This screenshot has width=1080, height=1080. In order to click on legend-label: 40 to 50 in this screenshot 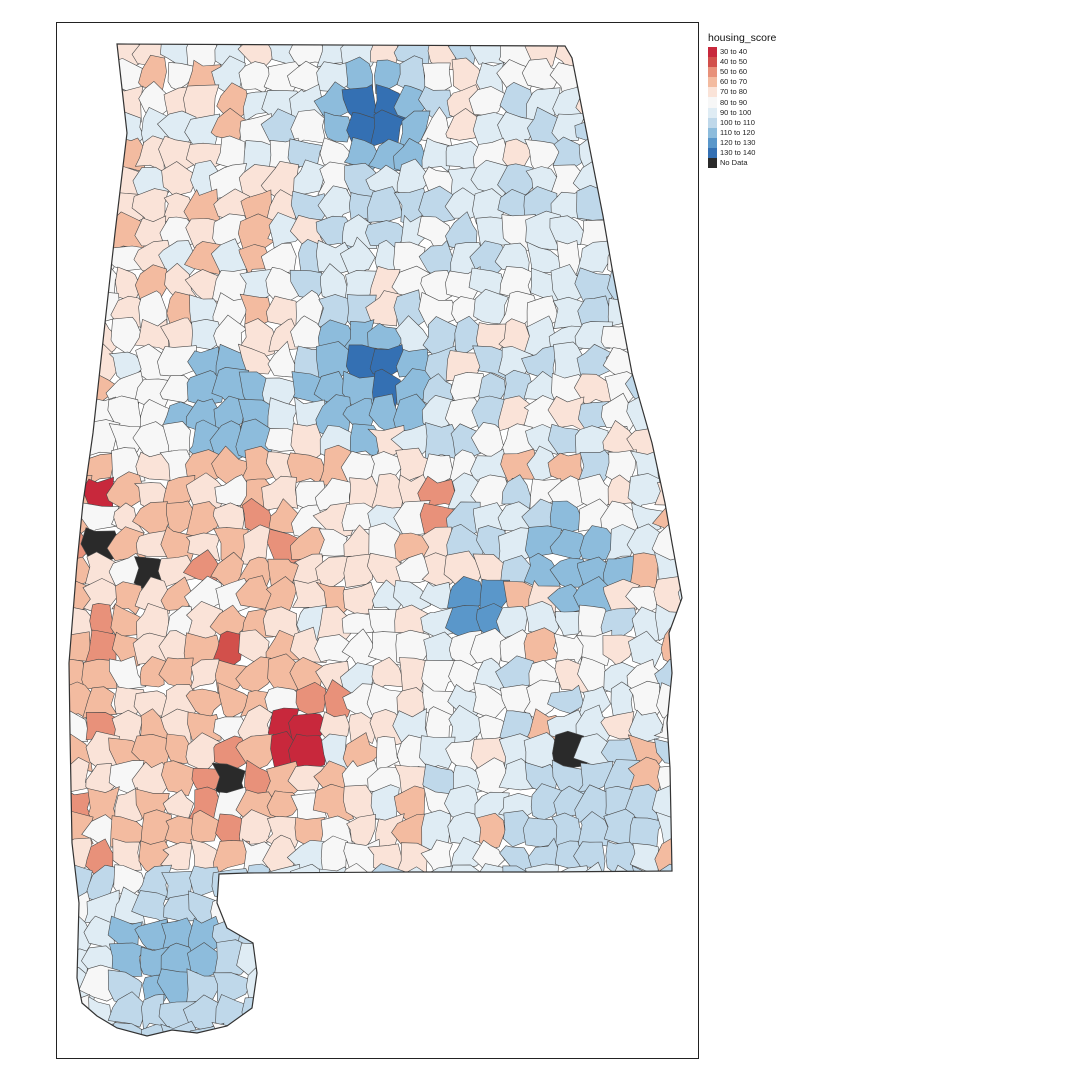, I will do `click(734, 62)`.